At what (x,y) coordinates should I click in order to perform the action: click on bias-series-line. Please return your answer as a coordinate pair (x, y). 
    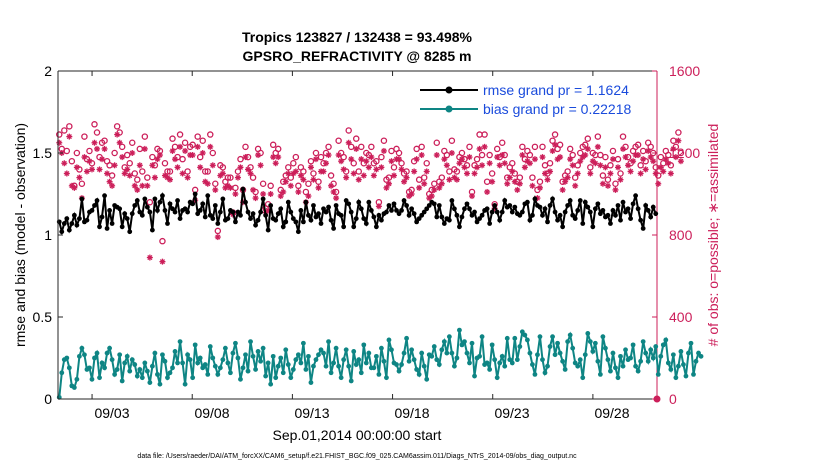
    Looking at the image, I should click on (380, 363).